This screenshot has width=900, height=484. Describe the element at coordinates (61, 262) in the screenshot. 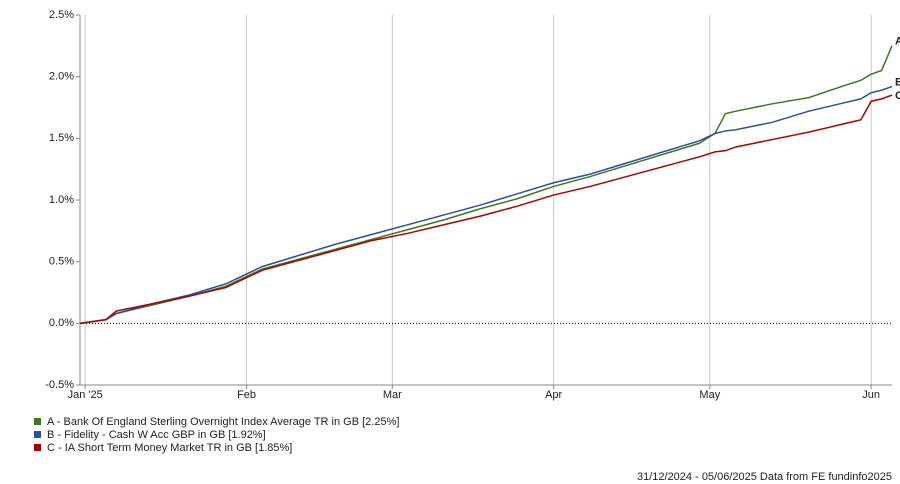

I see `y-tick-label: 0.5%` at that location.